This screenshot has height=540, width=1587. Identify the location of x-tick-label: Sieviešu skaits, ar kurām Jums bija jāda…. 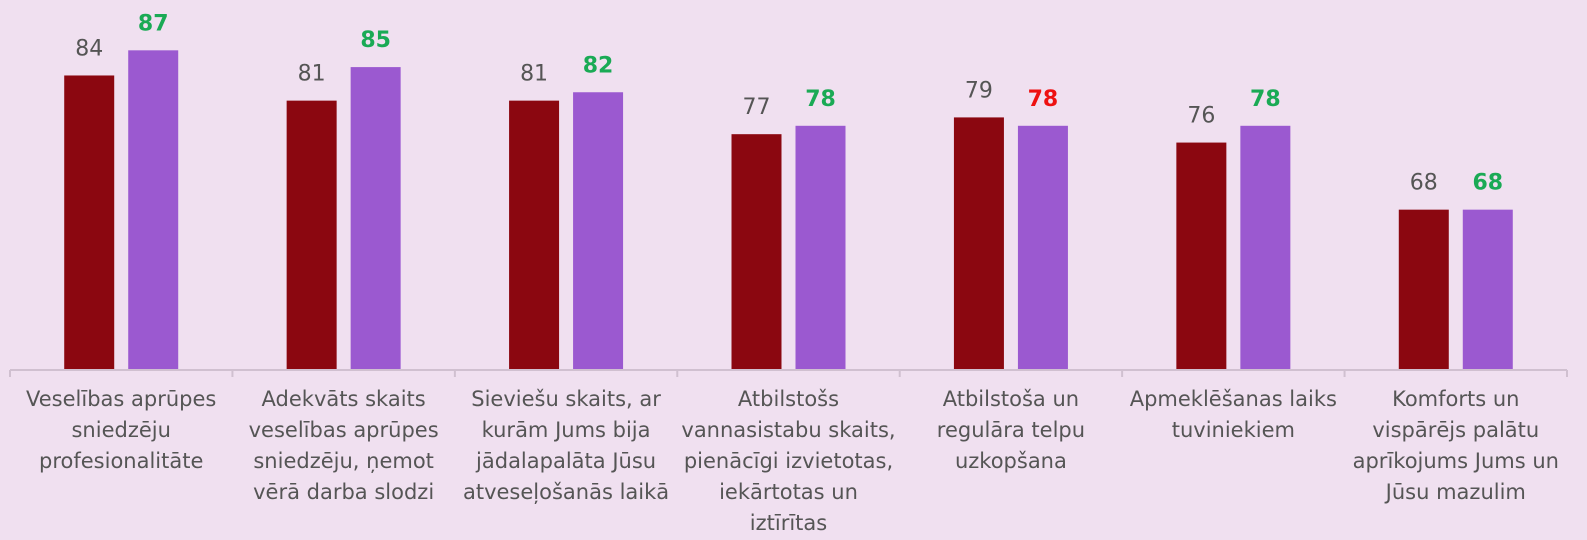
(566, 445).